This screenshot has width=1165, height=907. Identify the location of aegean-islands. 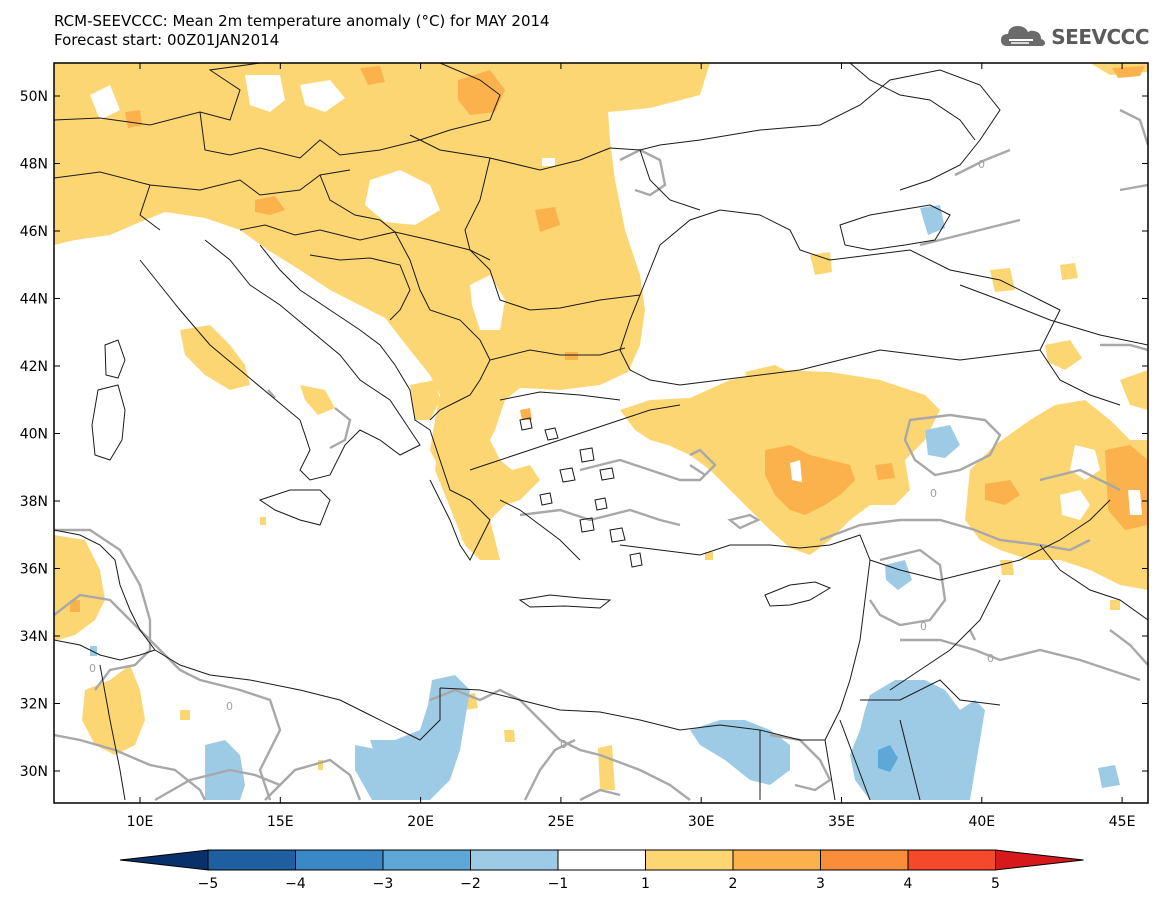
(581, 492).